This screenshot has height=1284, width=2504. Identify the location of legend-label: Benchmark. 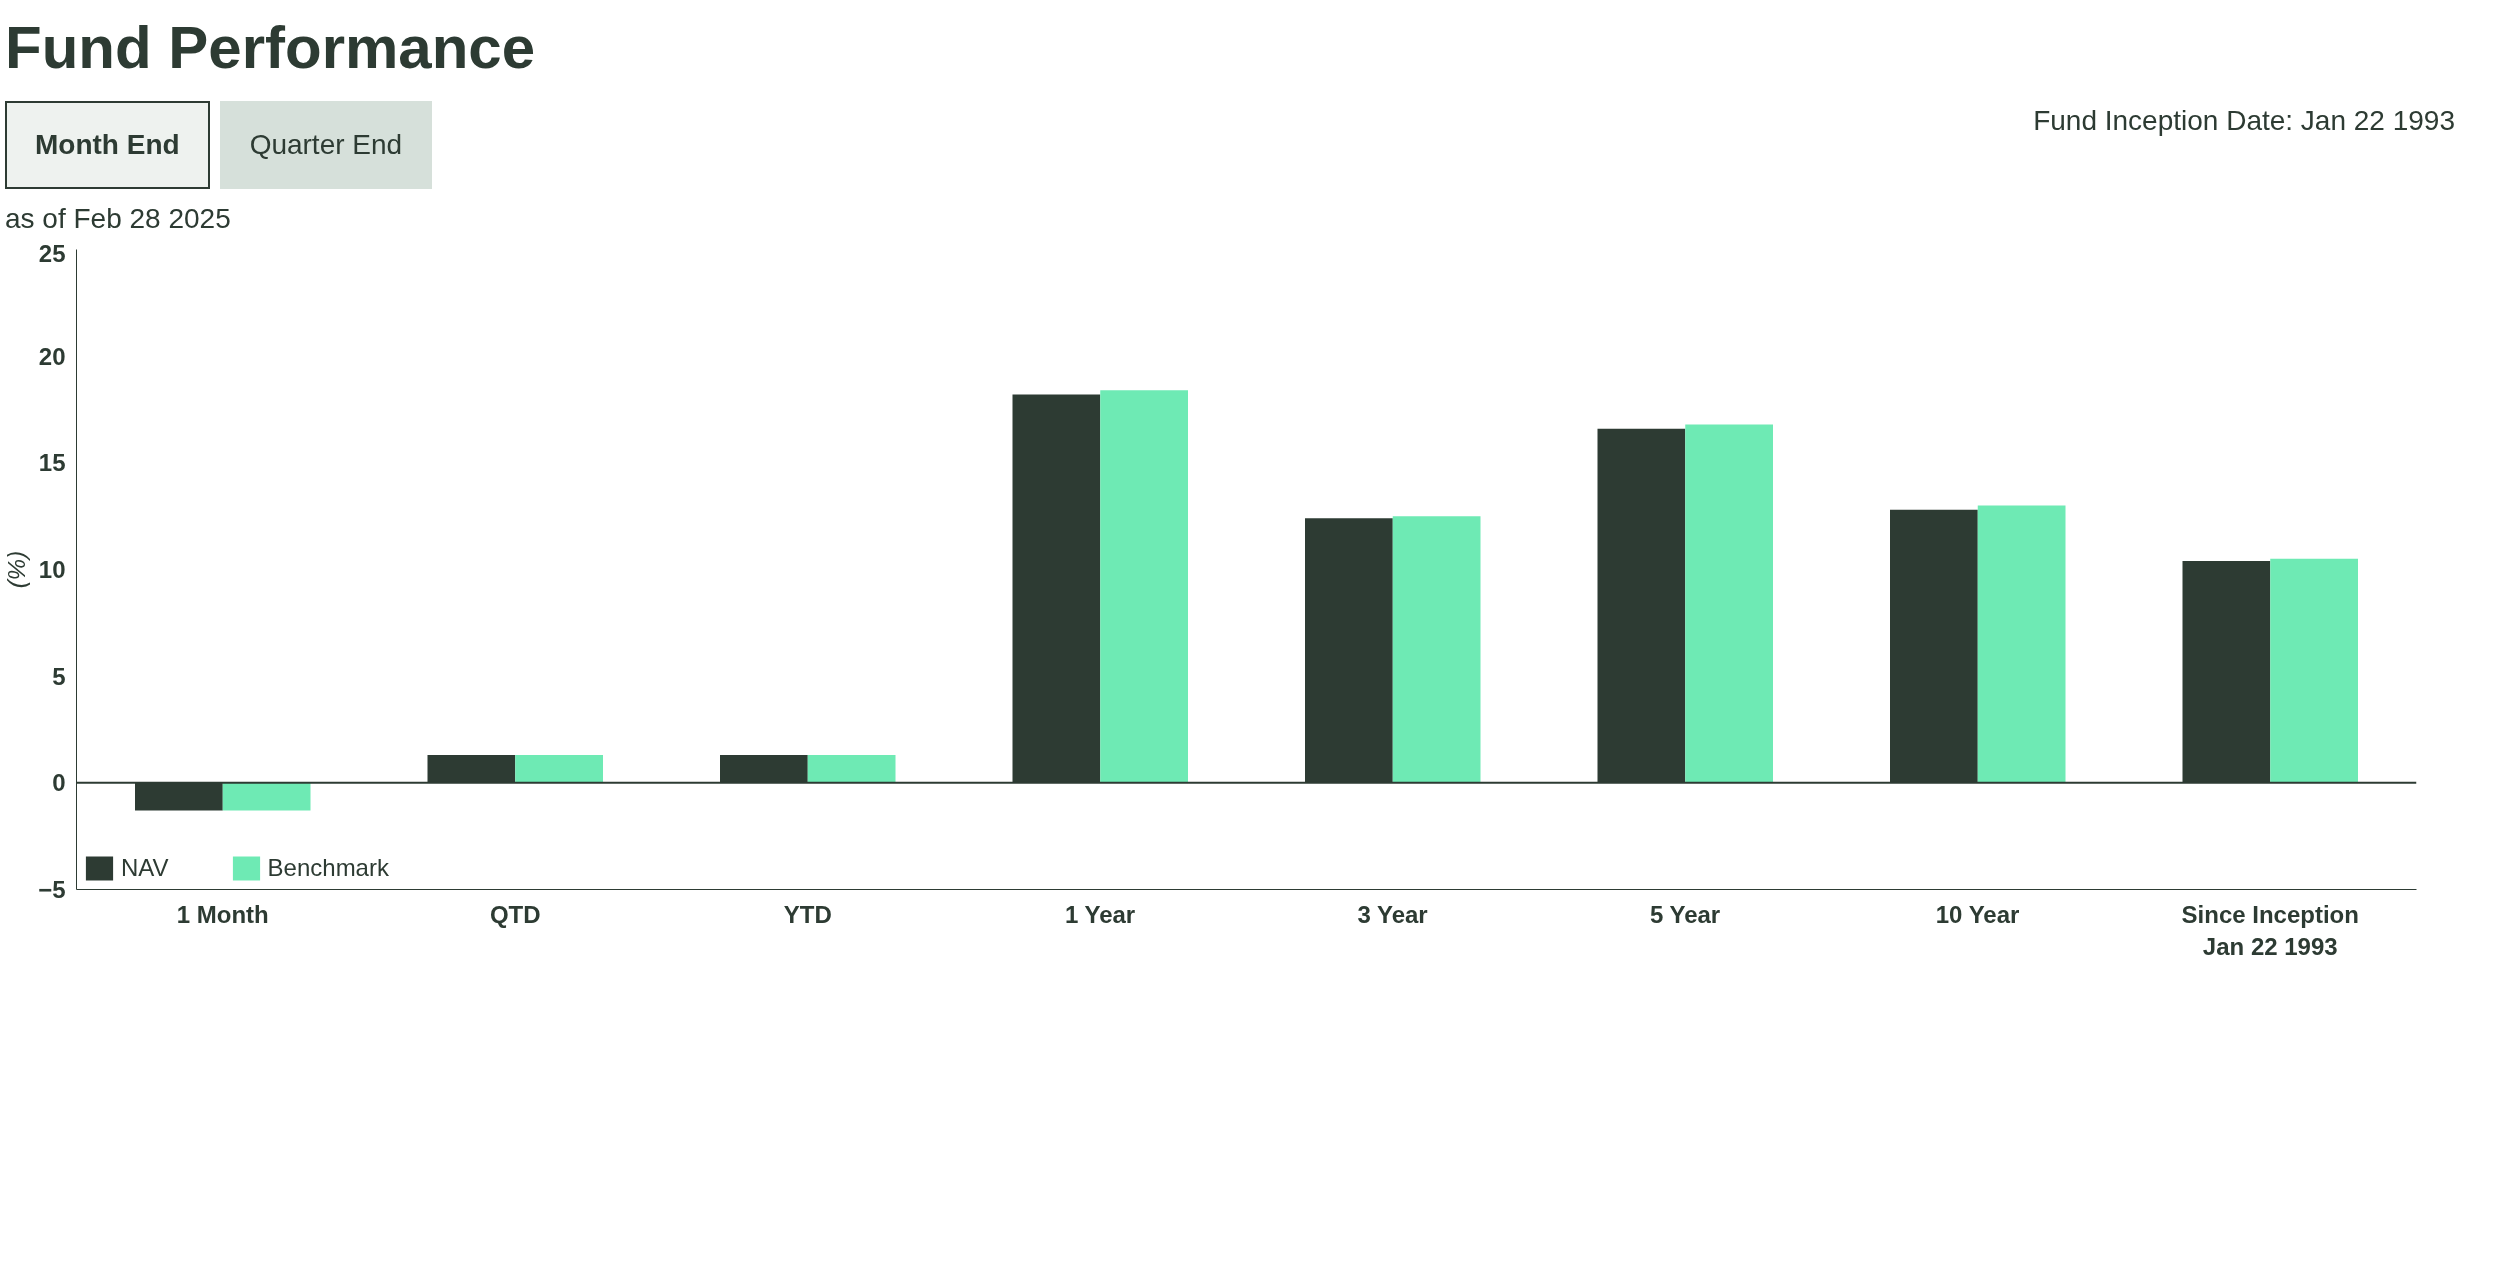
(328, 867).